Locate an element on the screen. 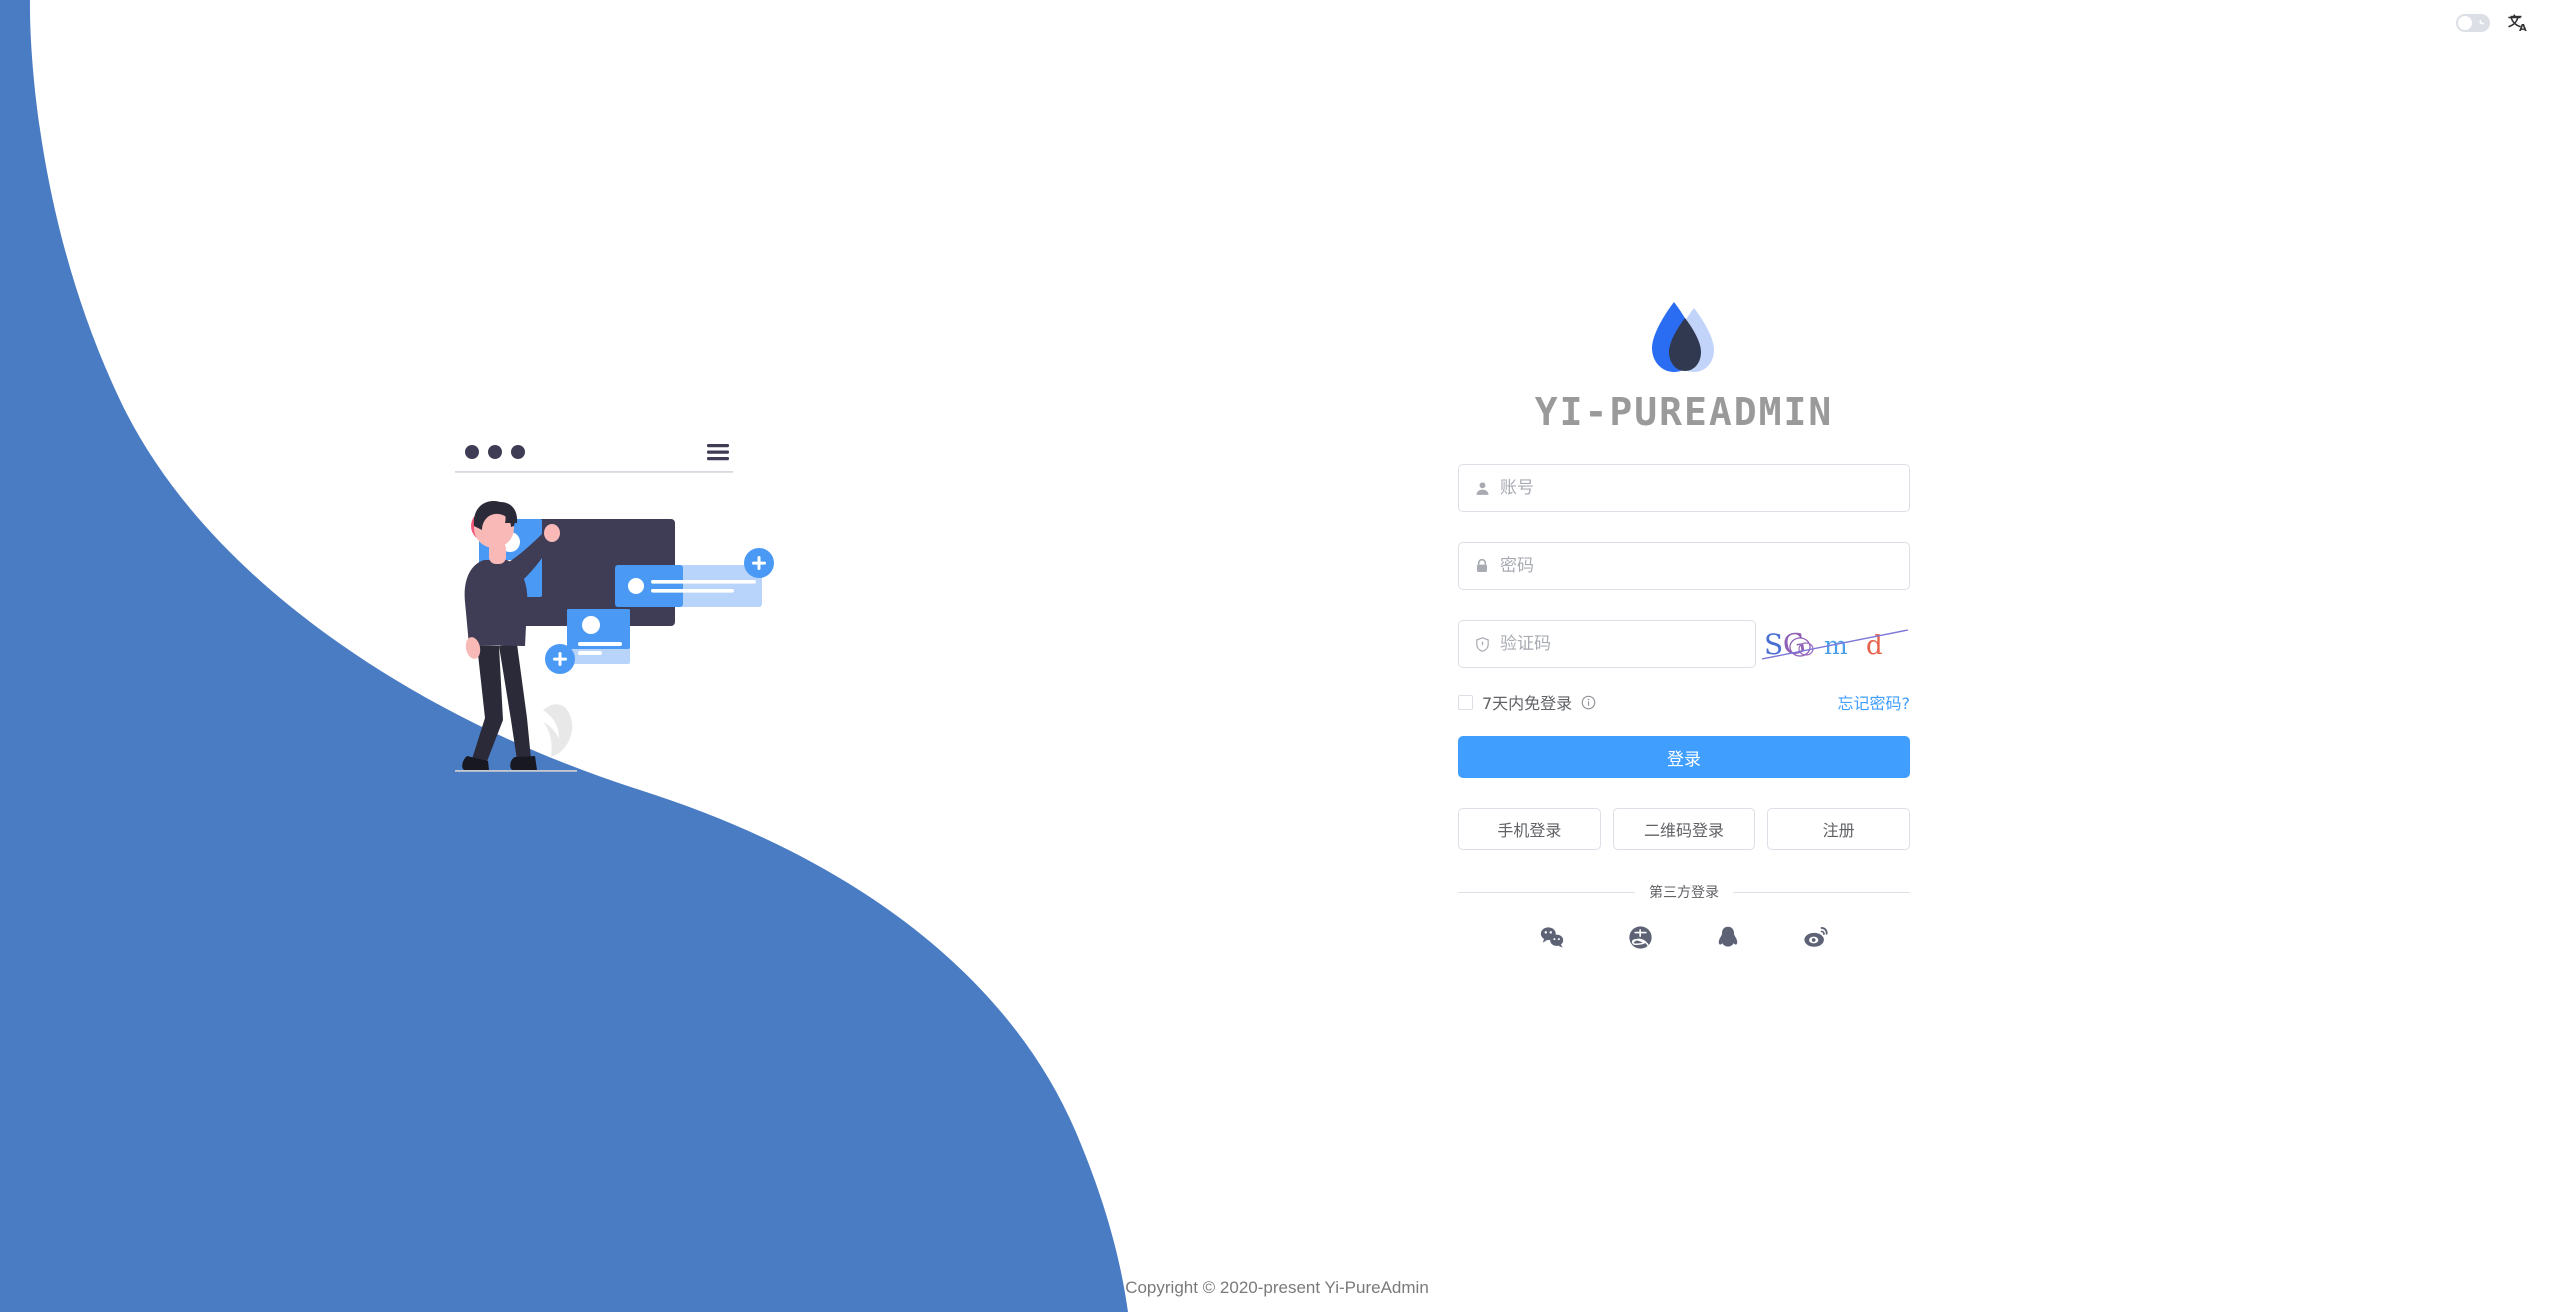 Image resolution: width=2554 pixels, height=1312 pixels. checkbox-box is located at coordinates (1465, 702).